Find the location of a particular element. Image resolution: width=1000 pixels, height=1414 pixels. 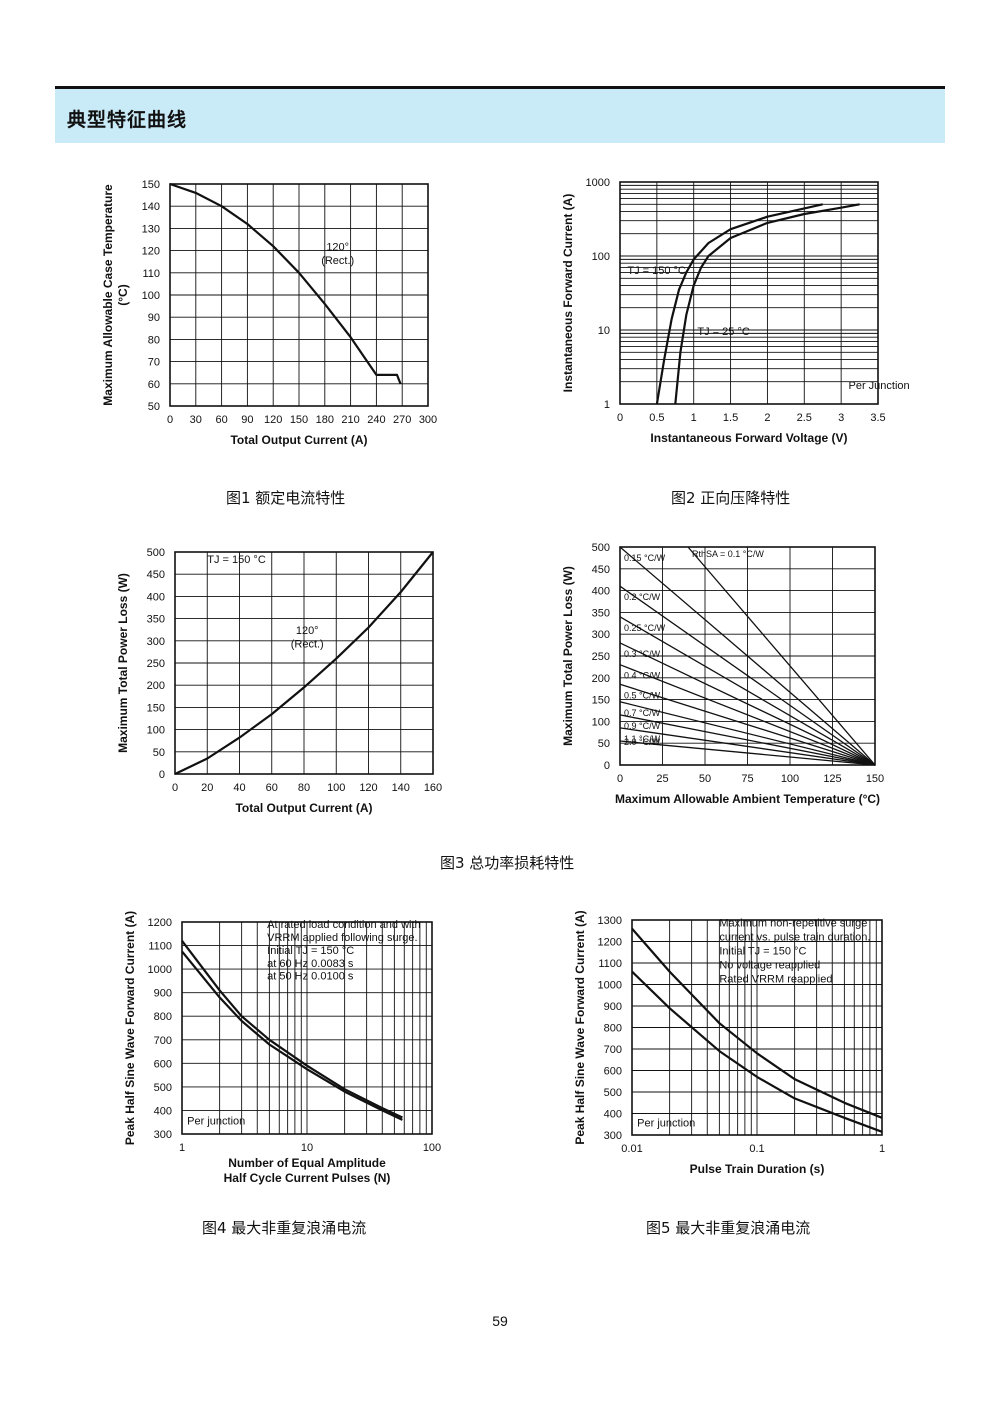

caption-fig3: 图3 总功率损耗特性 is located at coordinates (507, 863).